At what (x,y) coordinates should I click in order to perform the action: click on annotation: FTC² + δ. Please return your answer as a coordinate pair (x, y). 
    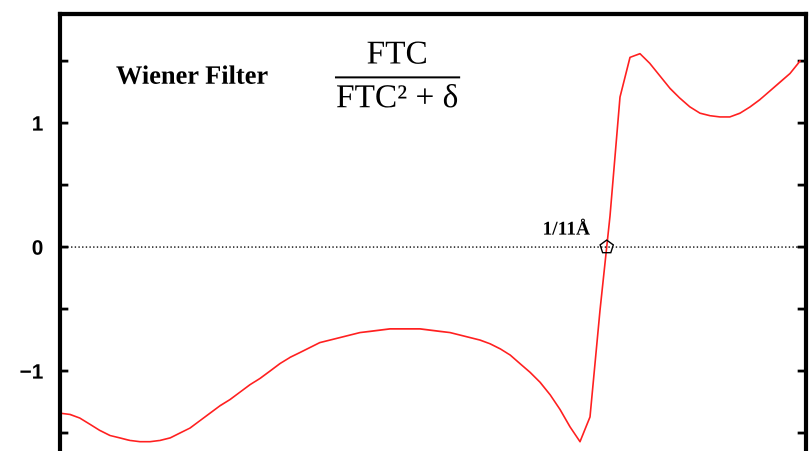
    Looking at the image, I should click on (397, 96).